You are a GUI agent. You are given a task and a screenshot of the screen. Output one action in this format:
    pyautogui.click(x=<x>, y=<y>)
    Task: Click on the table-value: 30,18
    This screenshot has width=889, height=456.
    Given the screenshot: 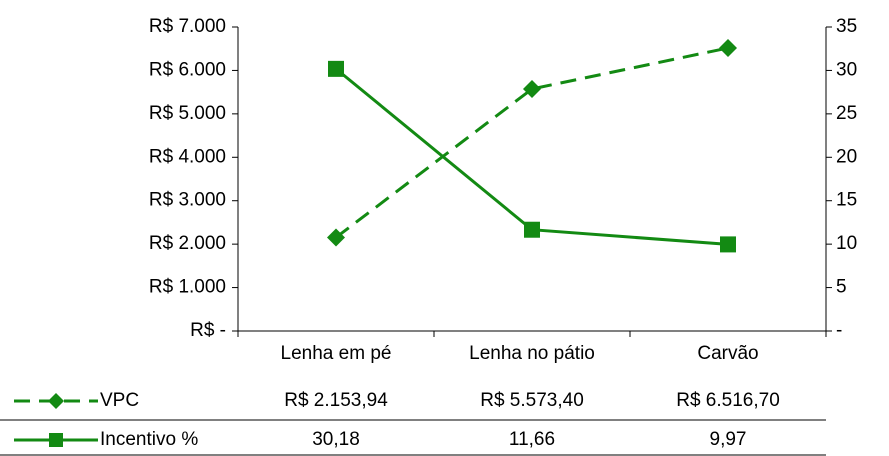 What is the action you would take?
    pyautogui.click(x=336, y=439)
    